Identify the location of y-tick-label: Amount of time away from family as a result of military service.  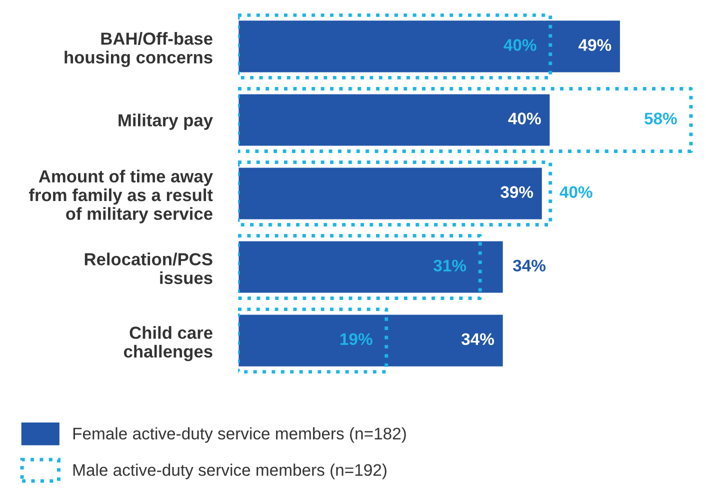
(121, 197).